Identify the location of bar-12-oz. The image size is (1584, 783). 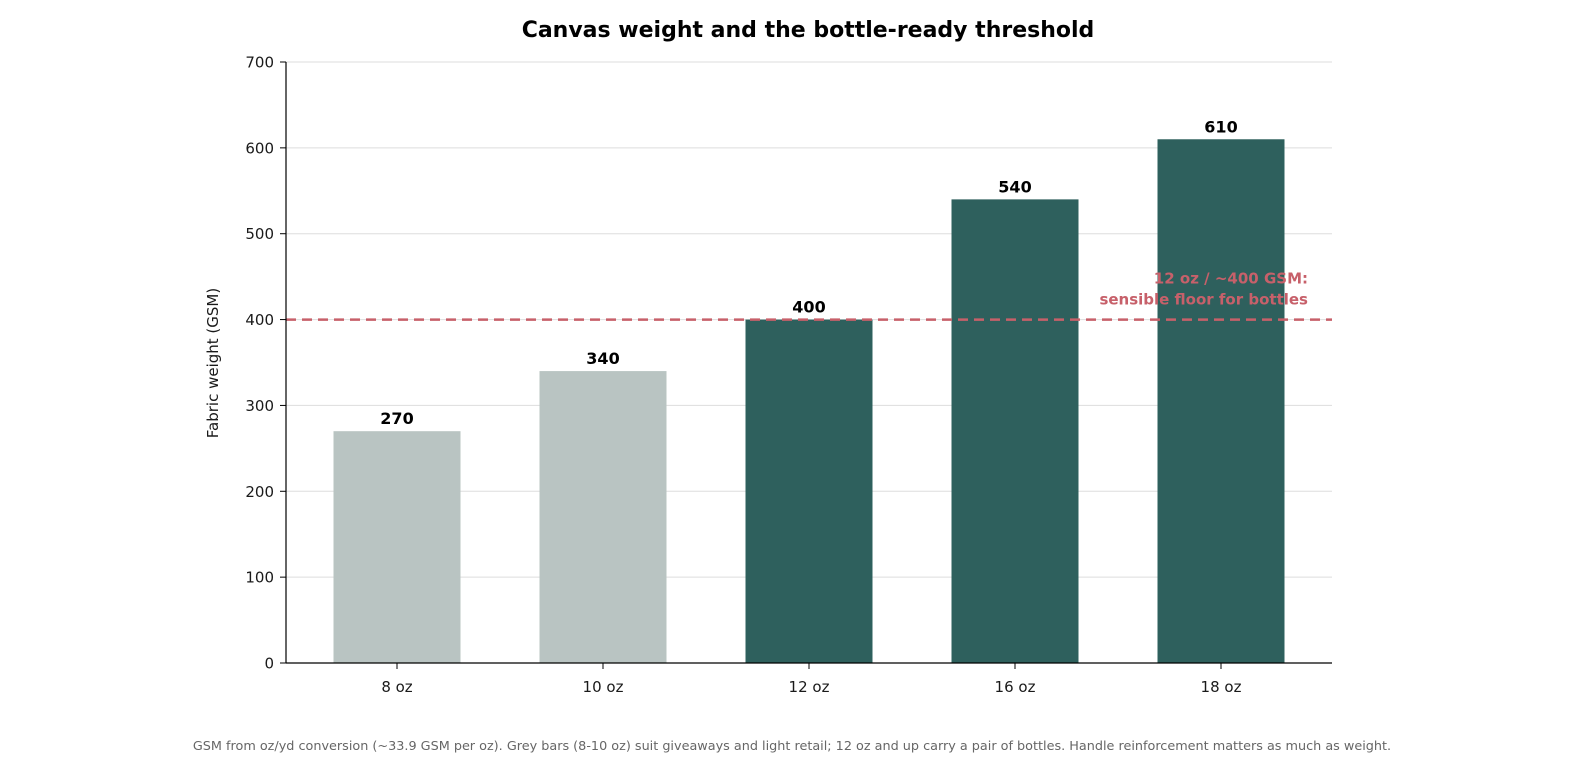
(809, 491).